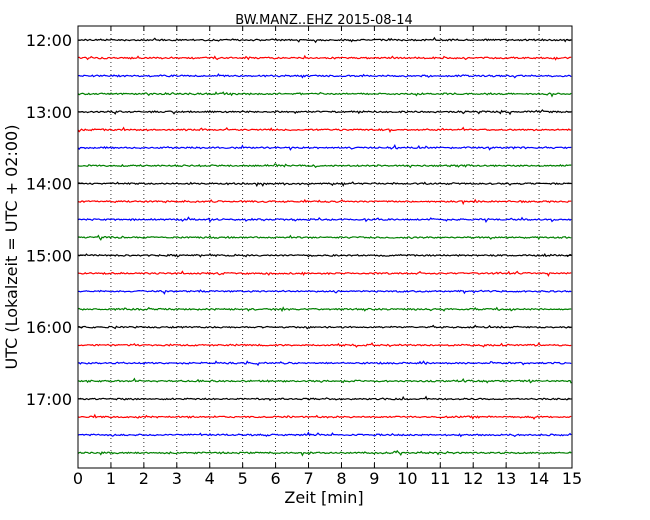  Describe the element at coordinates (144, 478) in the screenshot. I see `x-tick-label: 2` at that location.